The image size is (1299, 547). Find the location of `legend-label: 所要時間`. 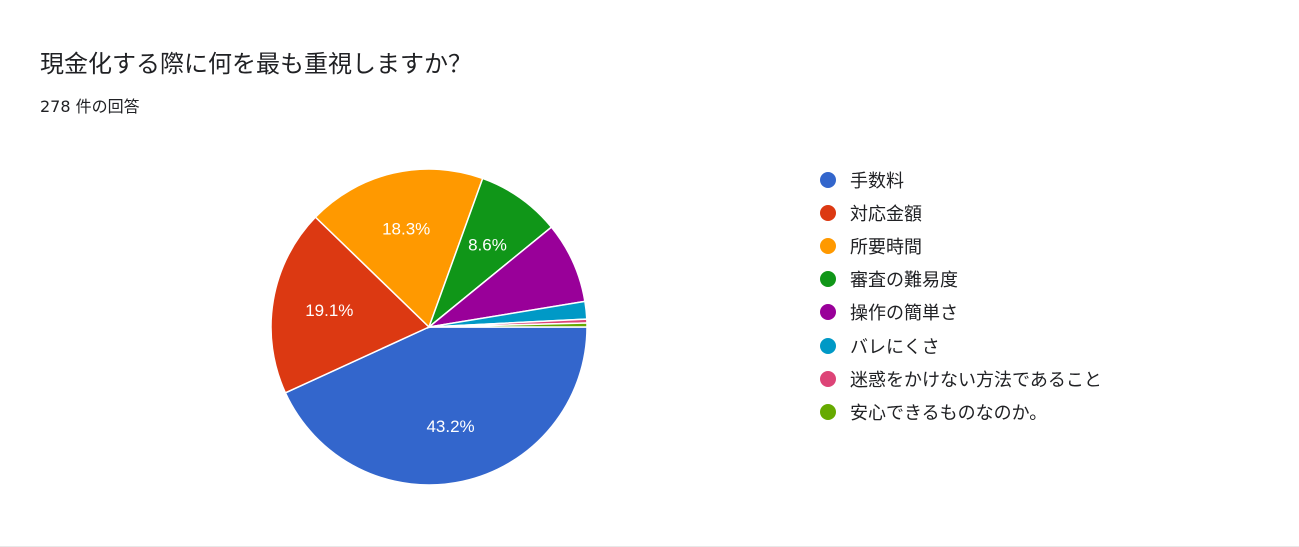

legend-label: 所要時間 is located at coordinates (886, 247).